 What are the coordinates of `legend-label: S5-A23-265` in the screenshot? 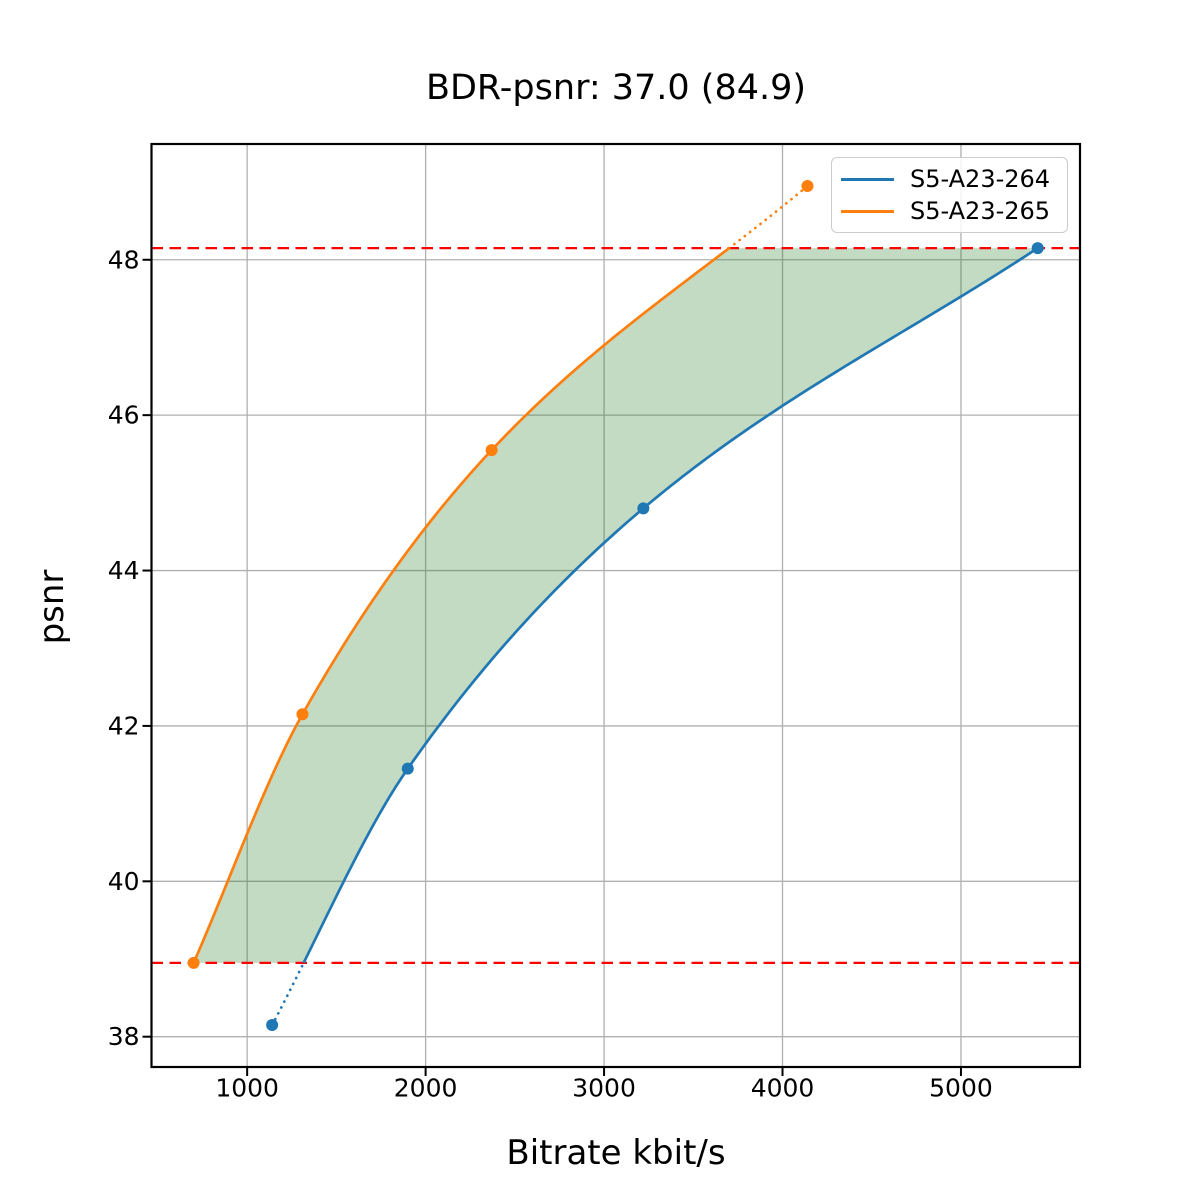 It's located at (980, 211).